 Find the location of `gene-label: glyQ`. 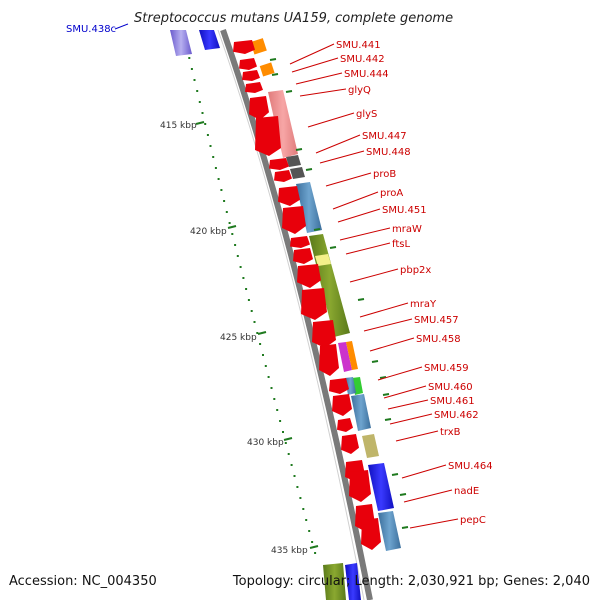

gene-label: glyQ is located at coordinates (359, 90).